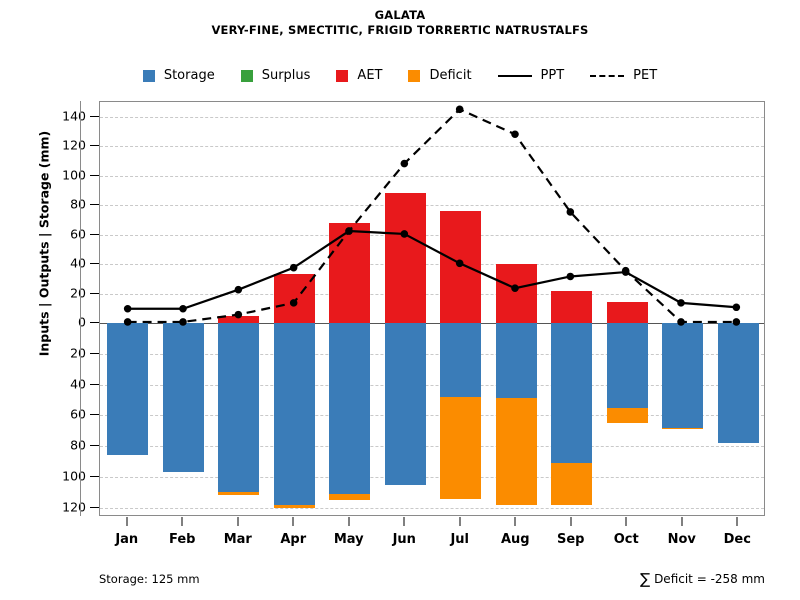  Describe the element at coordinates (293, 539) in the screenshot. I see `x-tick-label-apr: Apr` at that location.